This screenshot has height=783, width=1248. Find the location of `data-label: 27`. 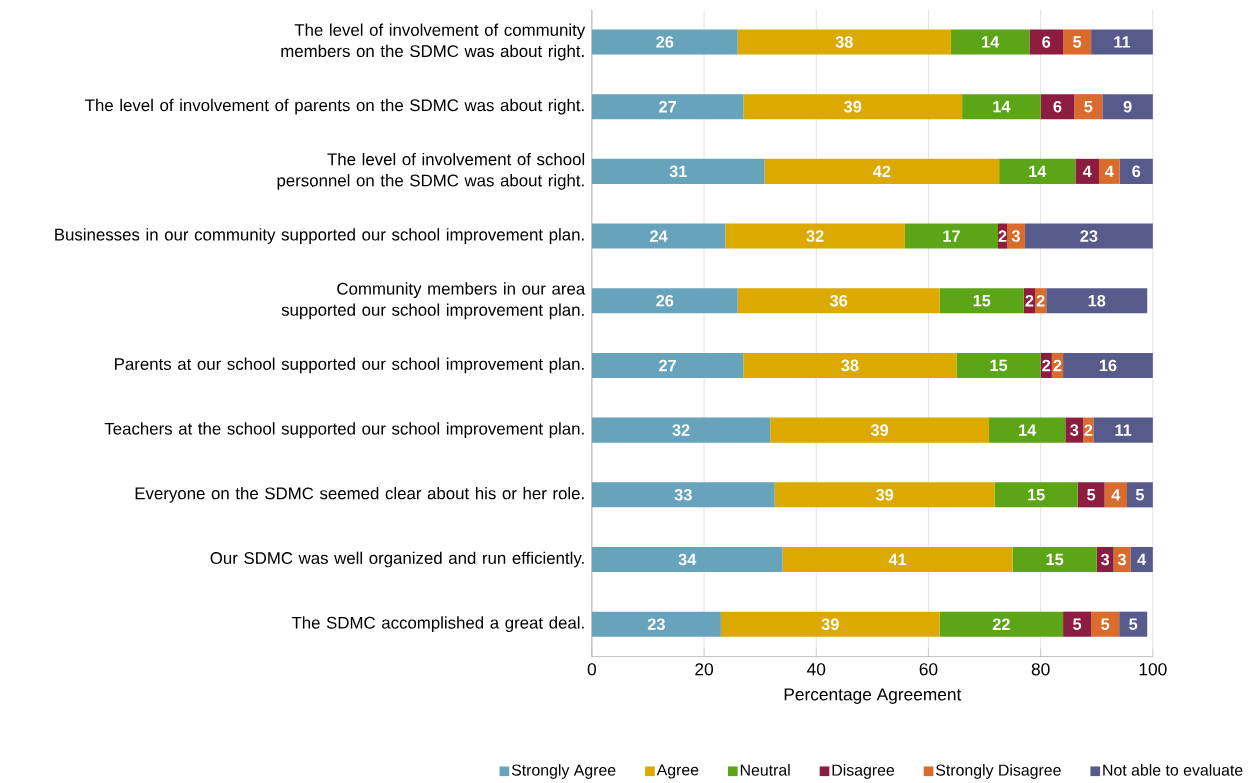

data-label: 27 is located at coordinates (667, 365).